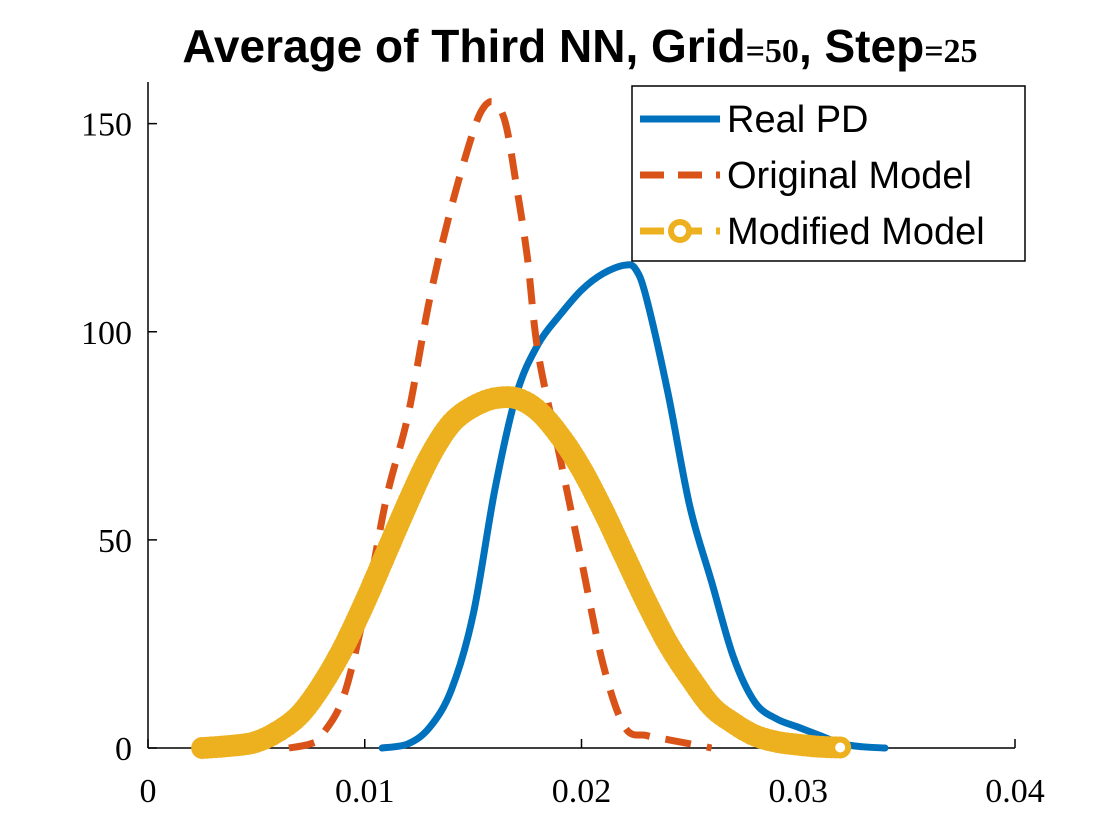 The image size is (1120, 840). What do you see at coordinates (365, 791) in the screenshot?
I see `x-tick-label: 0.01` at bounding box center [365, 791].